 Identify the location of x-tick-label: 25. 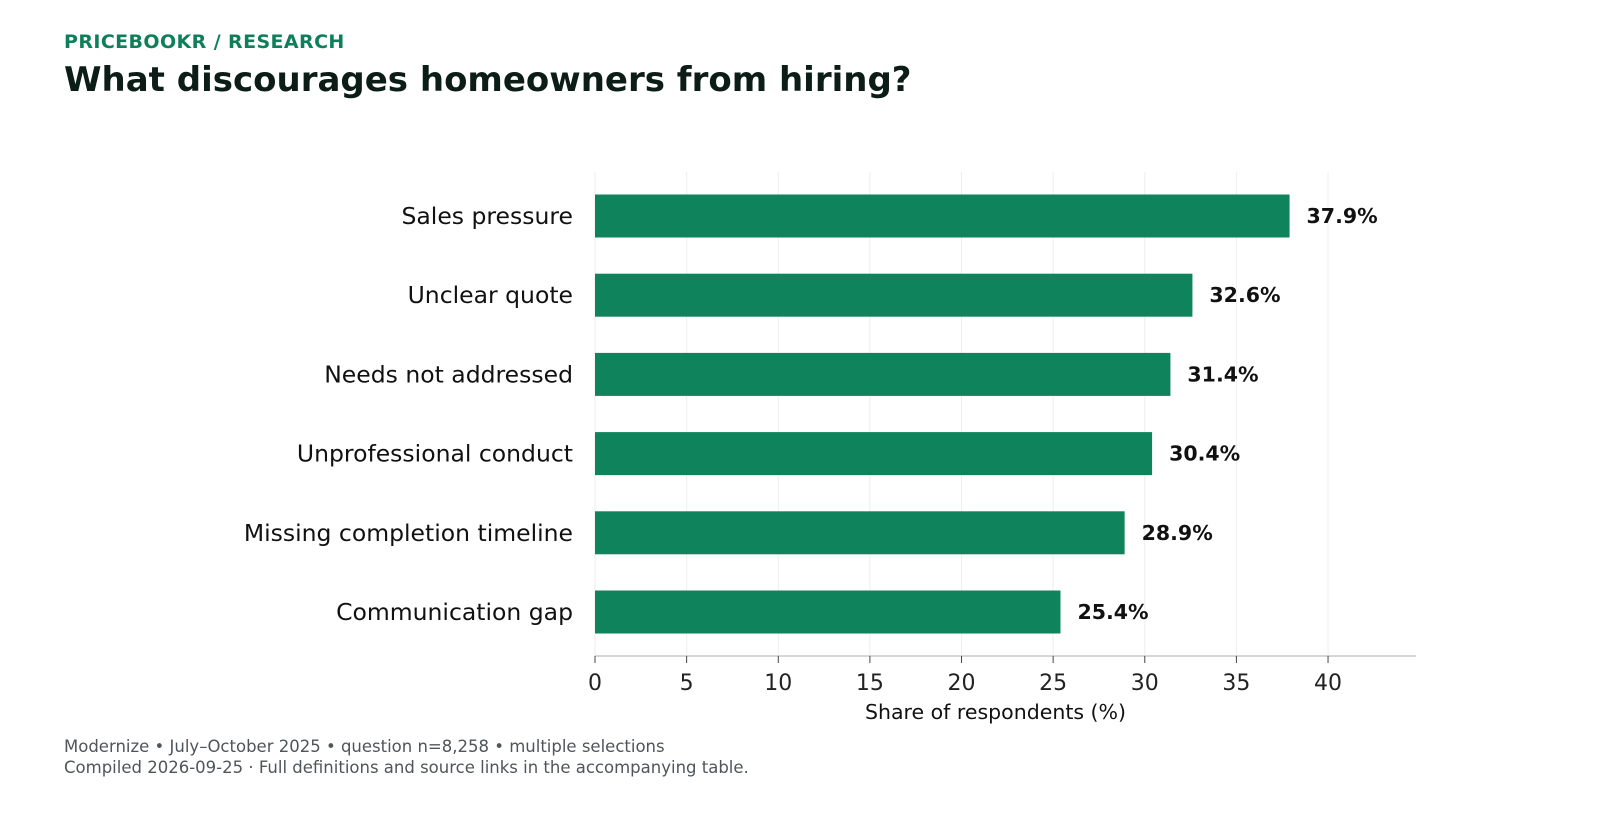
(1053, 683).